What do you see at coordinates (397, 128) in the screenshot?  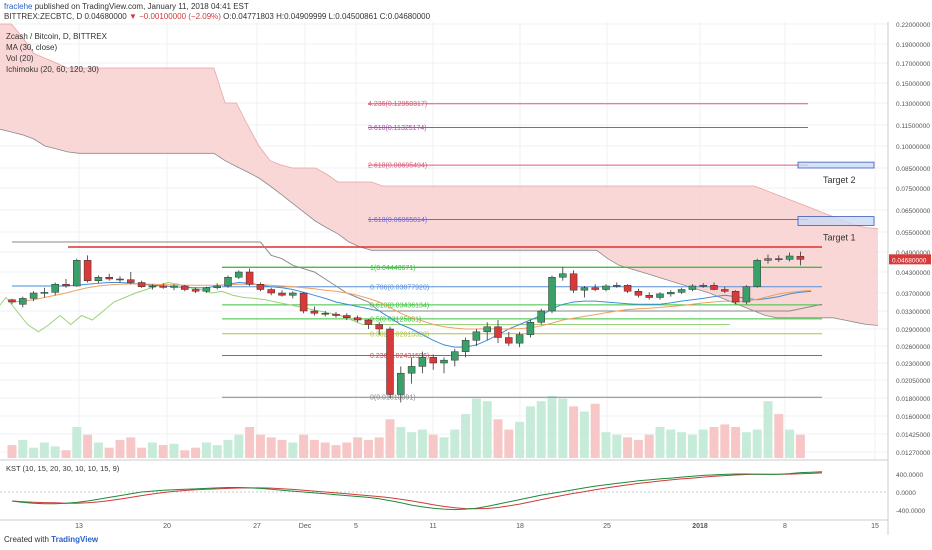 I see `fib-label-1: 3.618(0.11325174)` at bounding box center [397, 128].